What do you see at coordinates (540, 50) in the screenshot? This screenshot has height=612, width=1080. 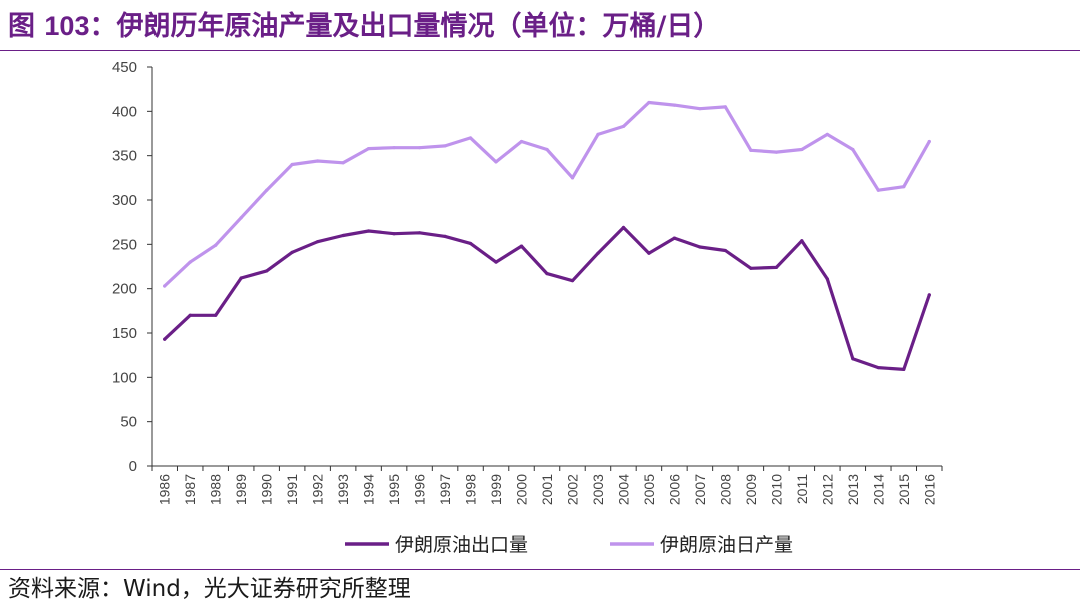 I see `title-divider` at bounding box center [540, 50].